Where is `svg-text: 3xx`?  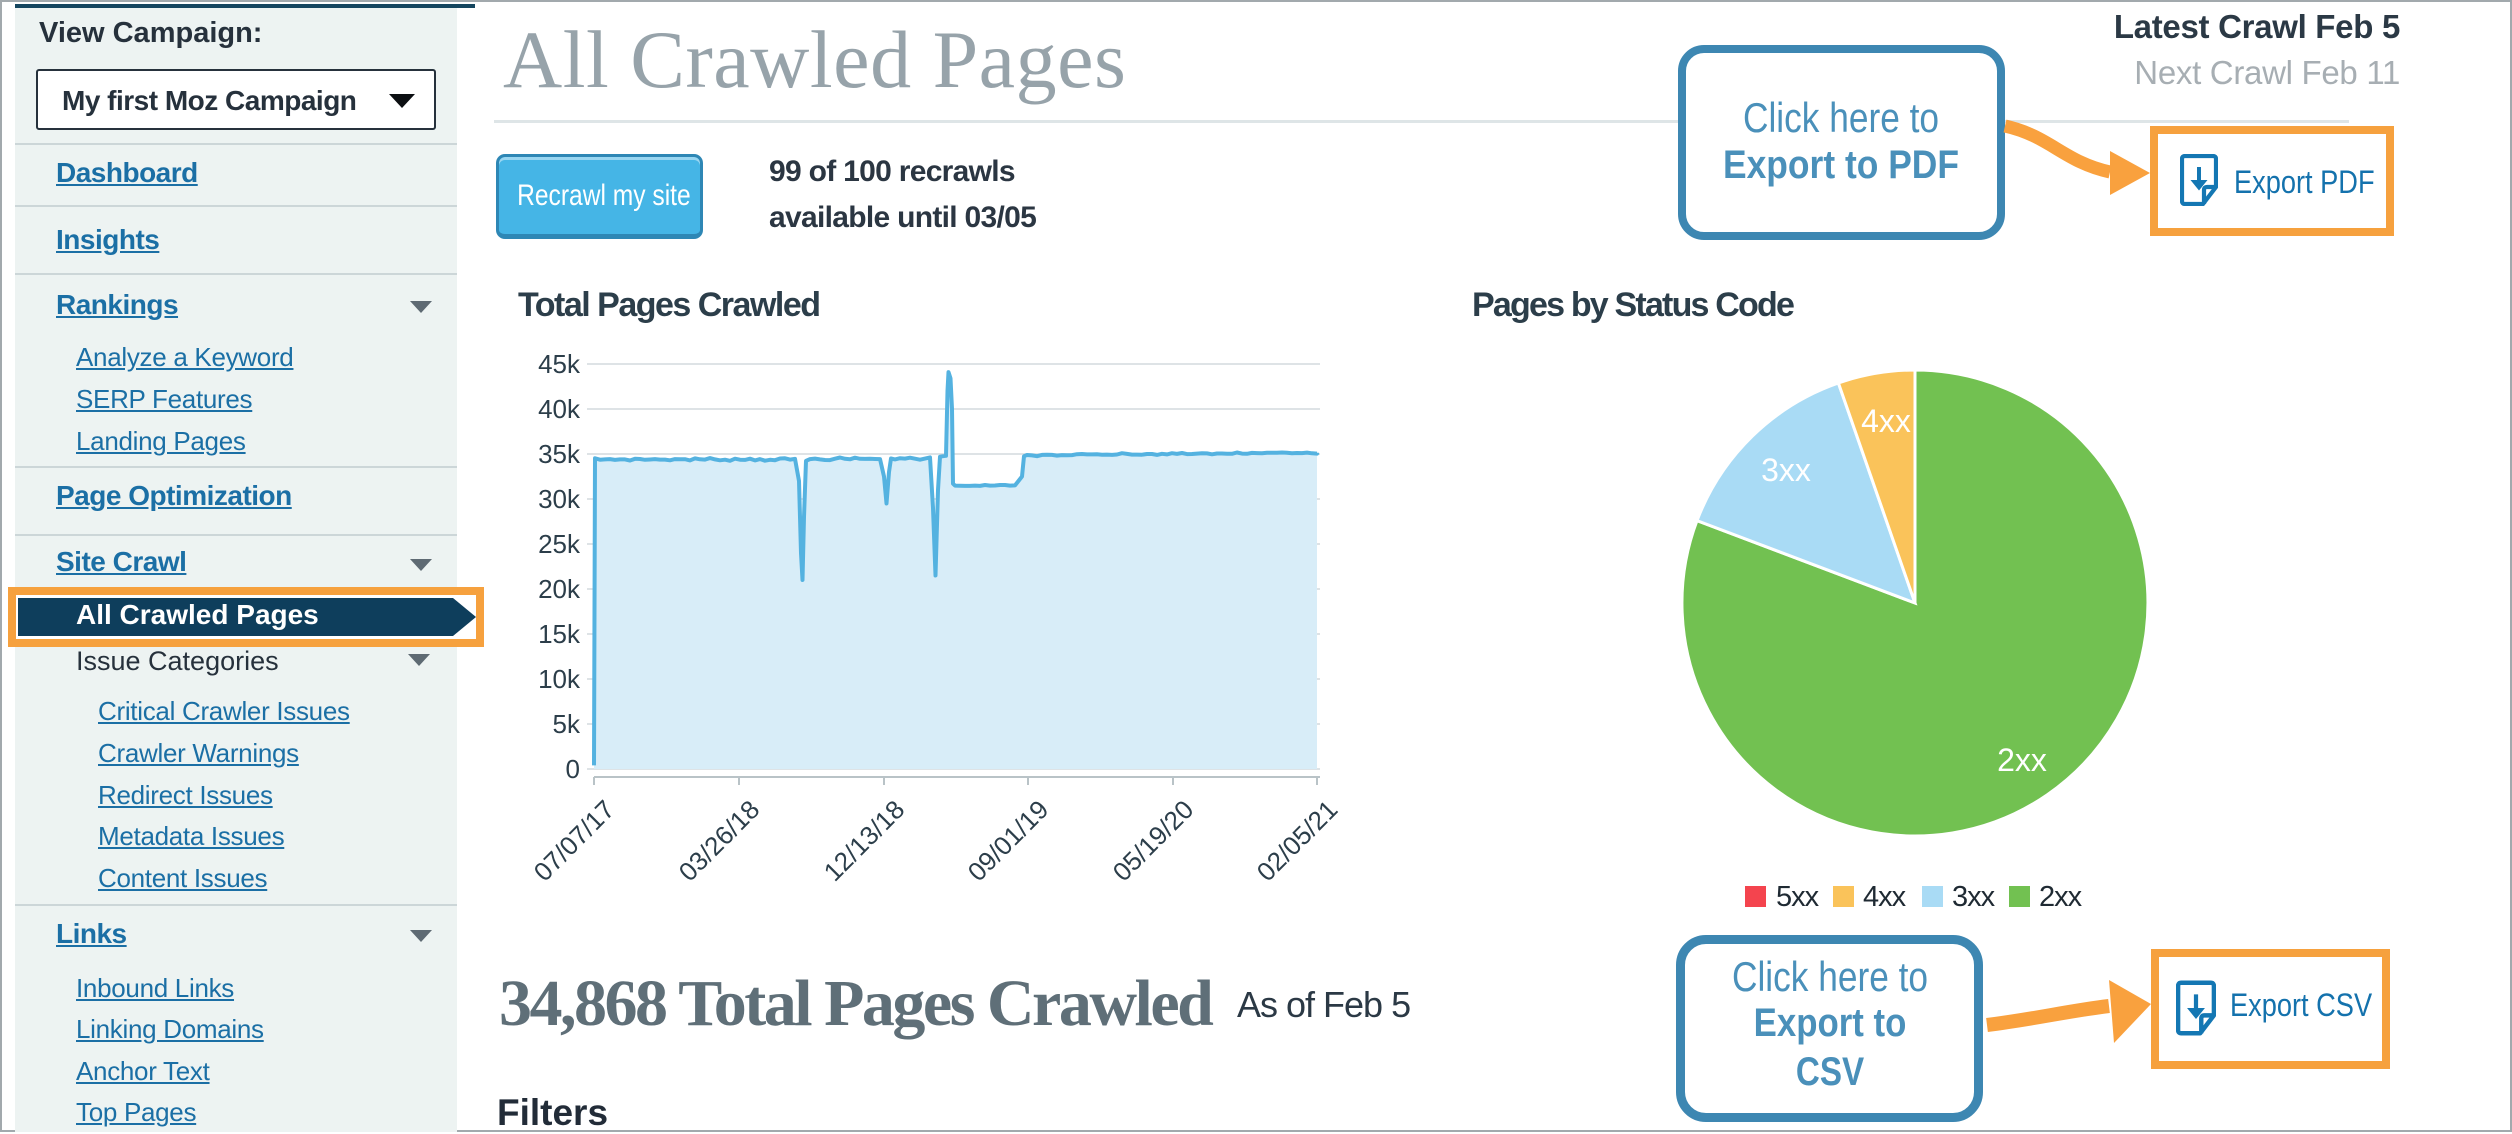
svg-text: 3xx is located at coordinates (1786, 470).